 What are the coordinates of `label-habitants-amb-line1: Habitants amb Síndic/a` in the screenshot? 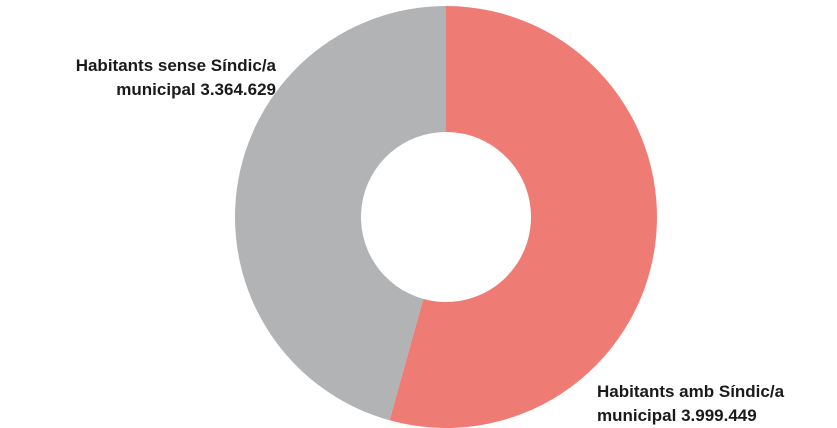 It's located at (691, 391).